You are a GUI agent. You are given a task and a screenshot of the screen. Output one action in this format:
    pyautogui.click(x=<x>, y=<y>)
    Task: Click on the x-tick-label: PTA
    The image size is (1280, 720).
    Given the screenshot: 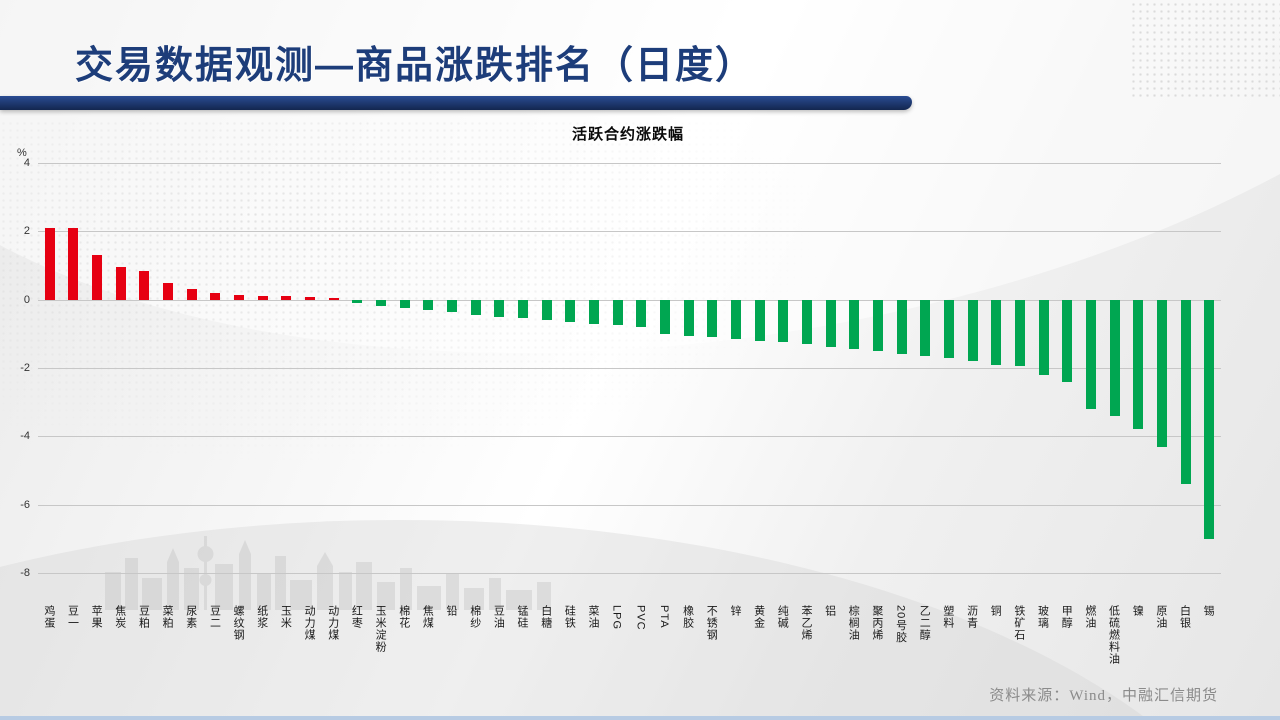 What is the action you would take?
    pyautogui.click(x=663, y=617)
    